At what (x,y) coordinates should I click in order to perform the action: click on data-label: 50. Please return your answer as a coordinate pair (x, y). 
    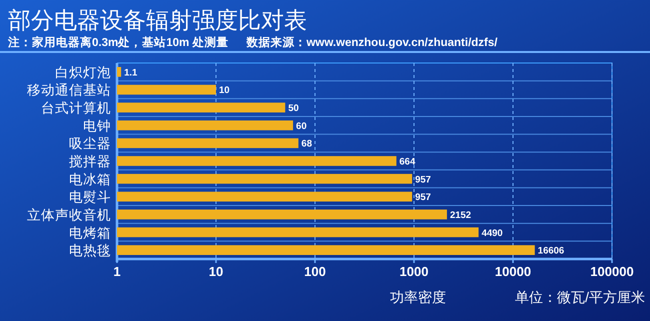
    Looking at the image, I should click on (293, 108).